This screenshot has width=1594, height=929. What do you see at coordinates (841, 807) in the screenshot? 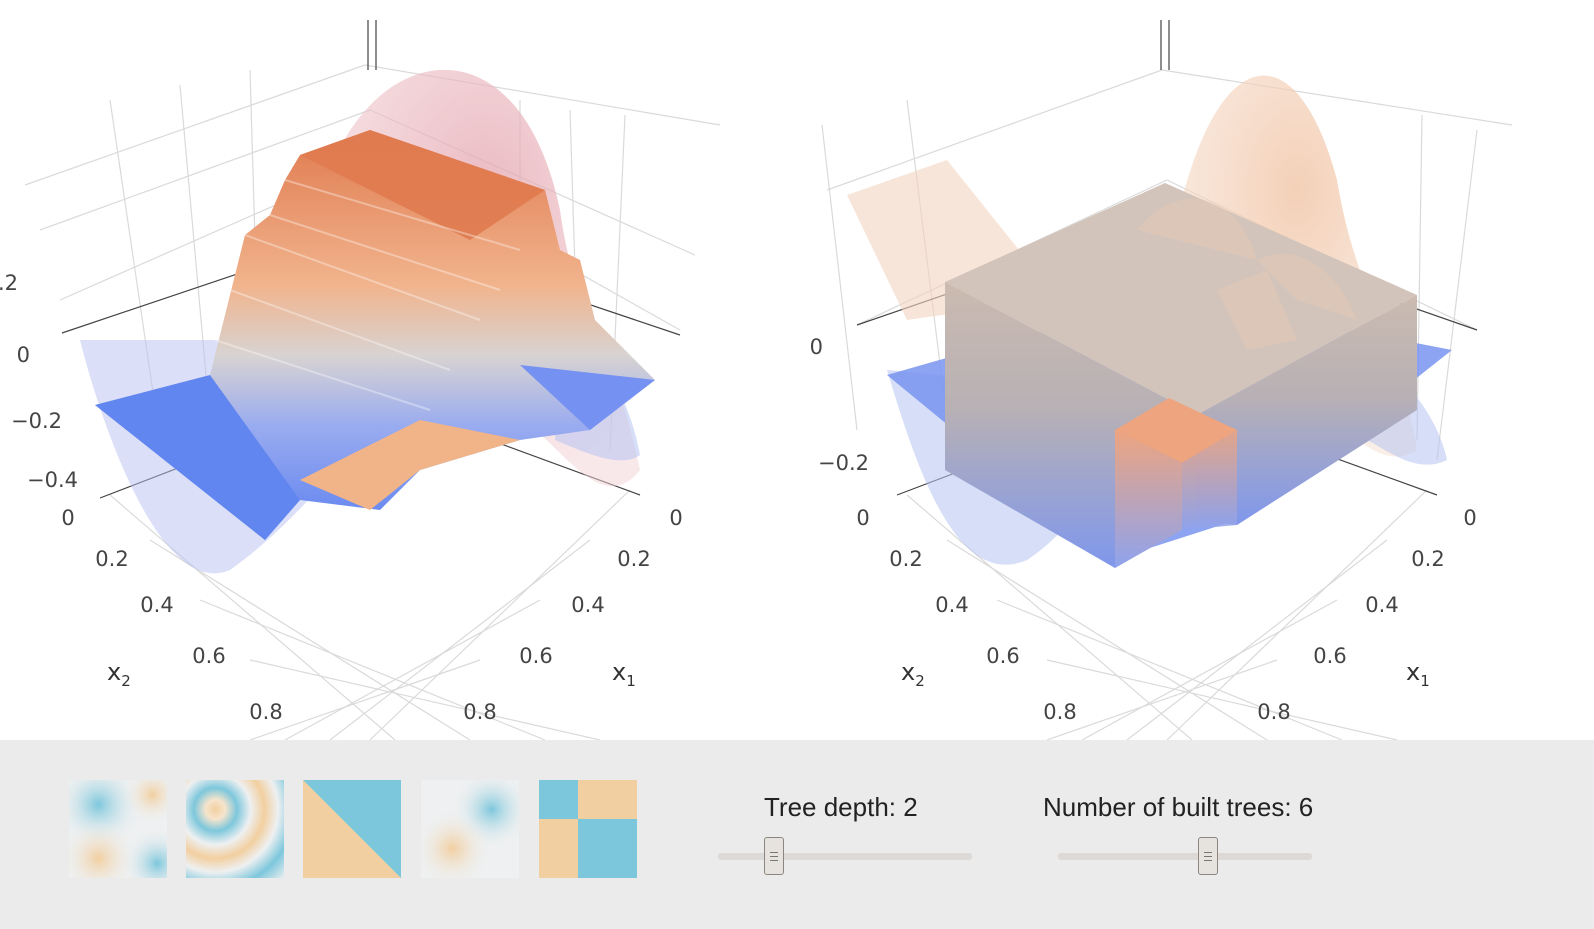
I see `tree-depth-label: Tree depth: 2` at bounding box center [841, 807].